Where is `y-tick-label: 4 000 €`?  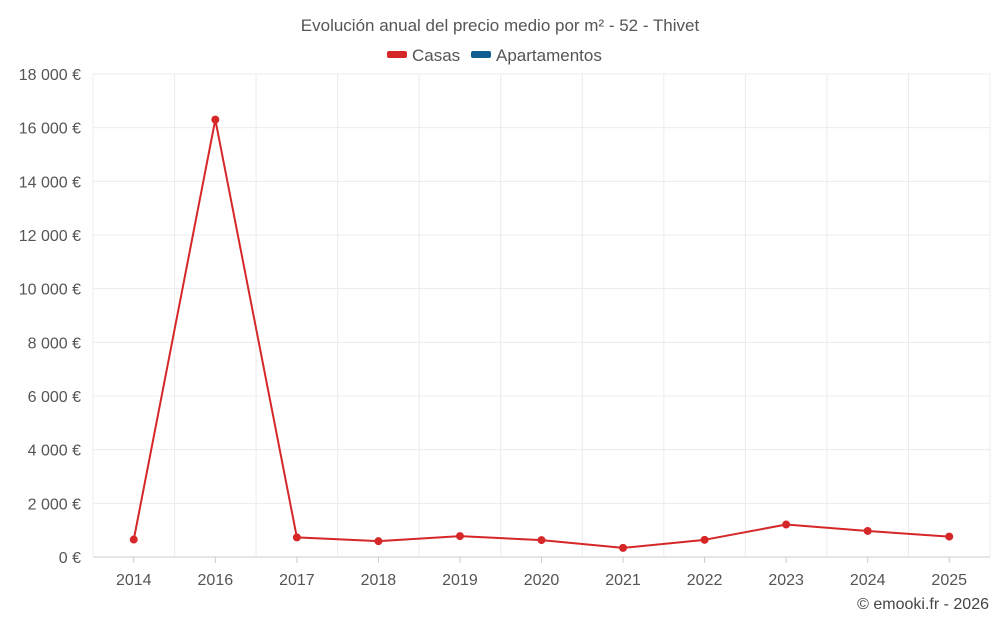 y-tick-label: 4 000 € is located at coordinates (54, 451).